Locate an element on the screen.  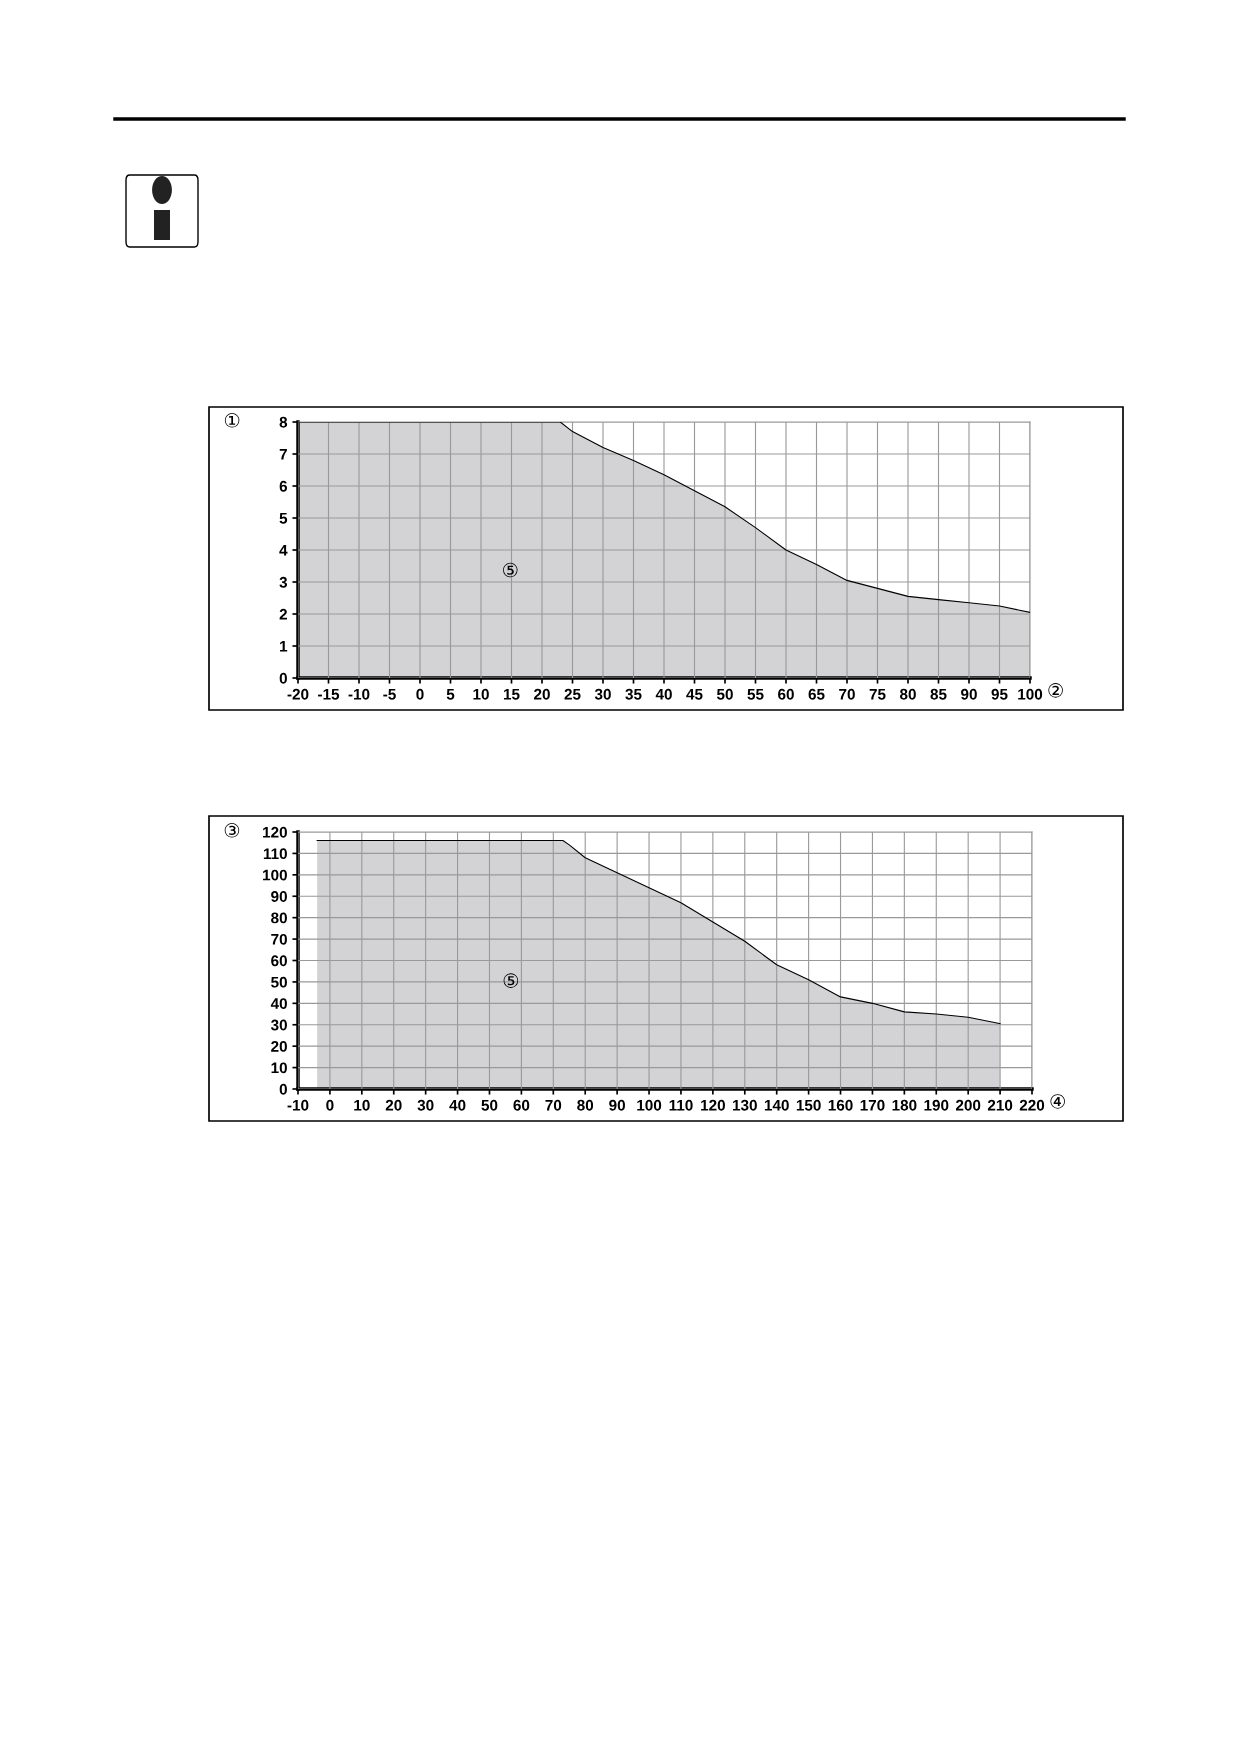
x-tick-label: 180 is located at coordinates (904, 1105).